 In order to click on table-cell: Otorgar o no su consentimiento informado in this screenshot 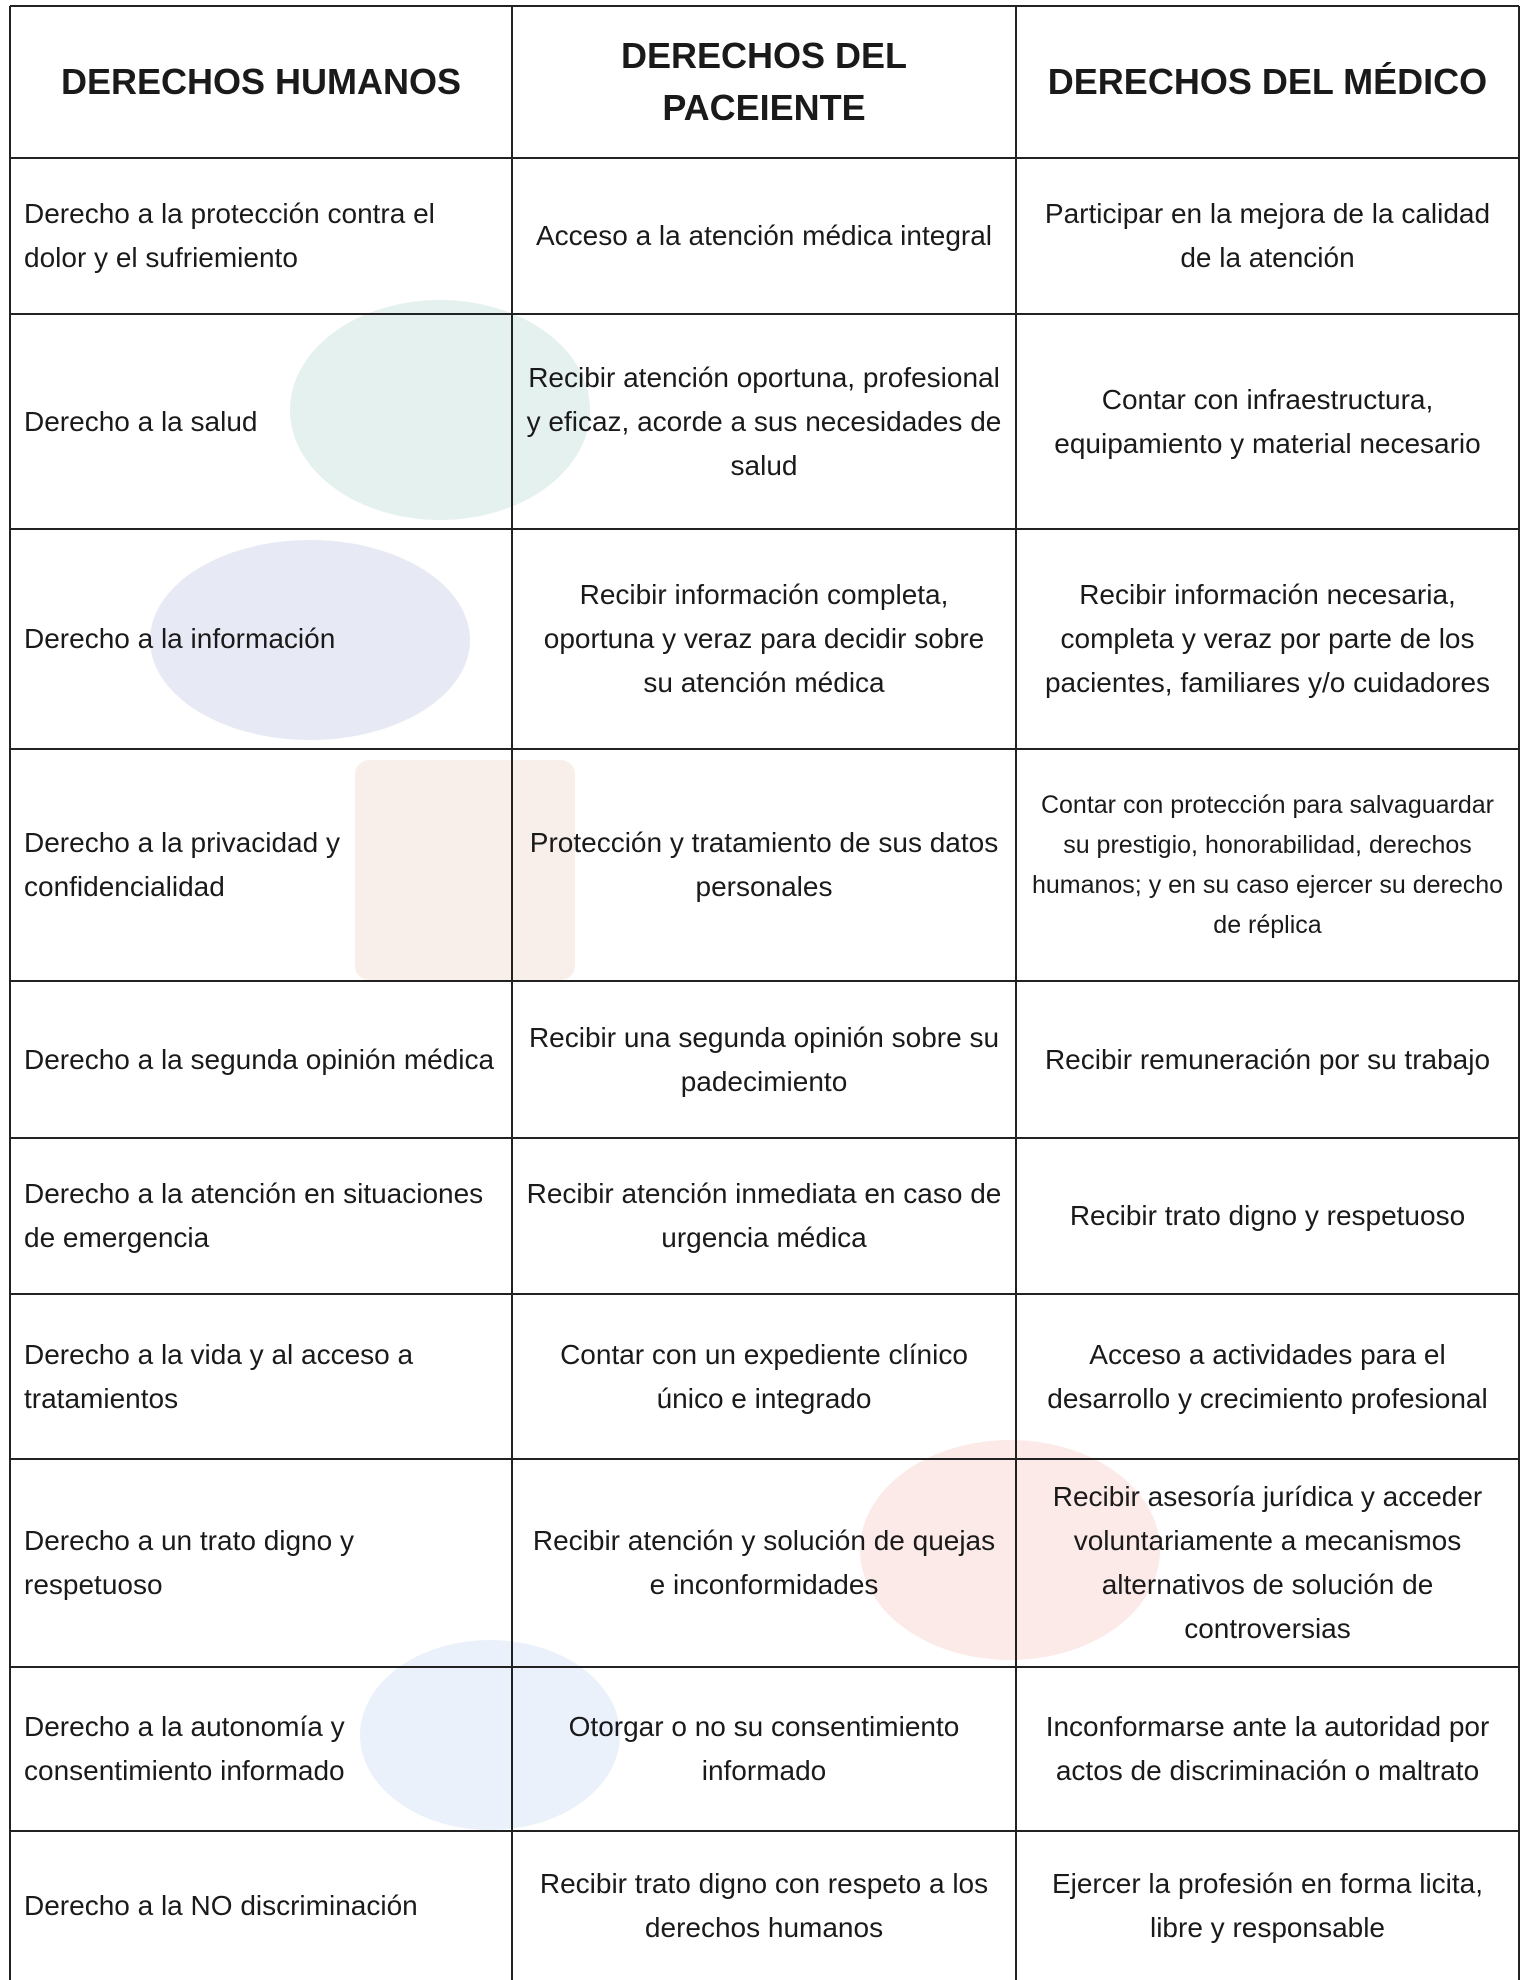, I will do `click(764, 1748)`.